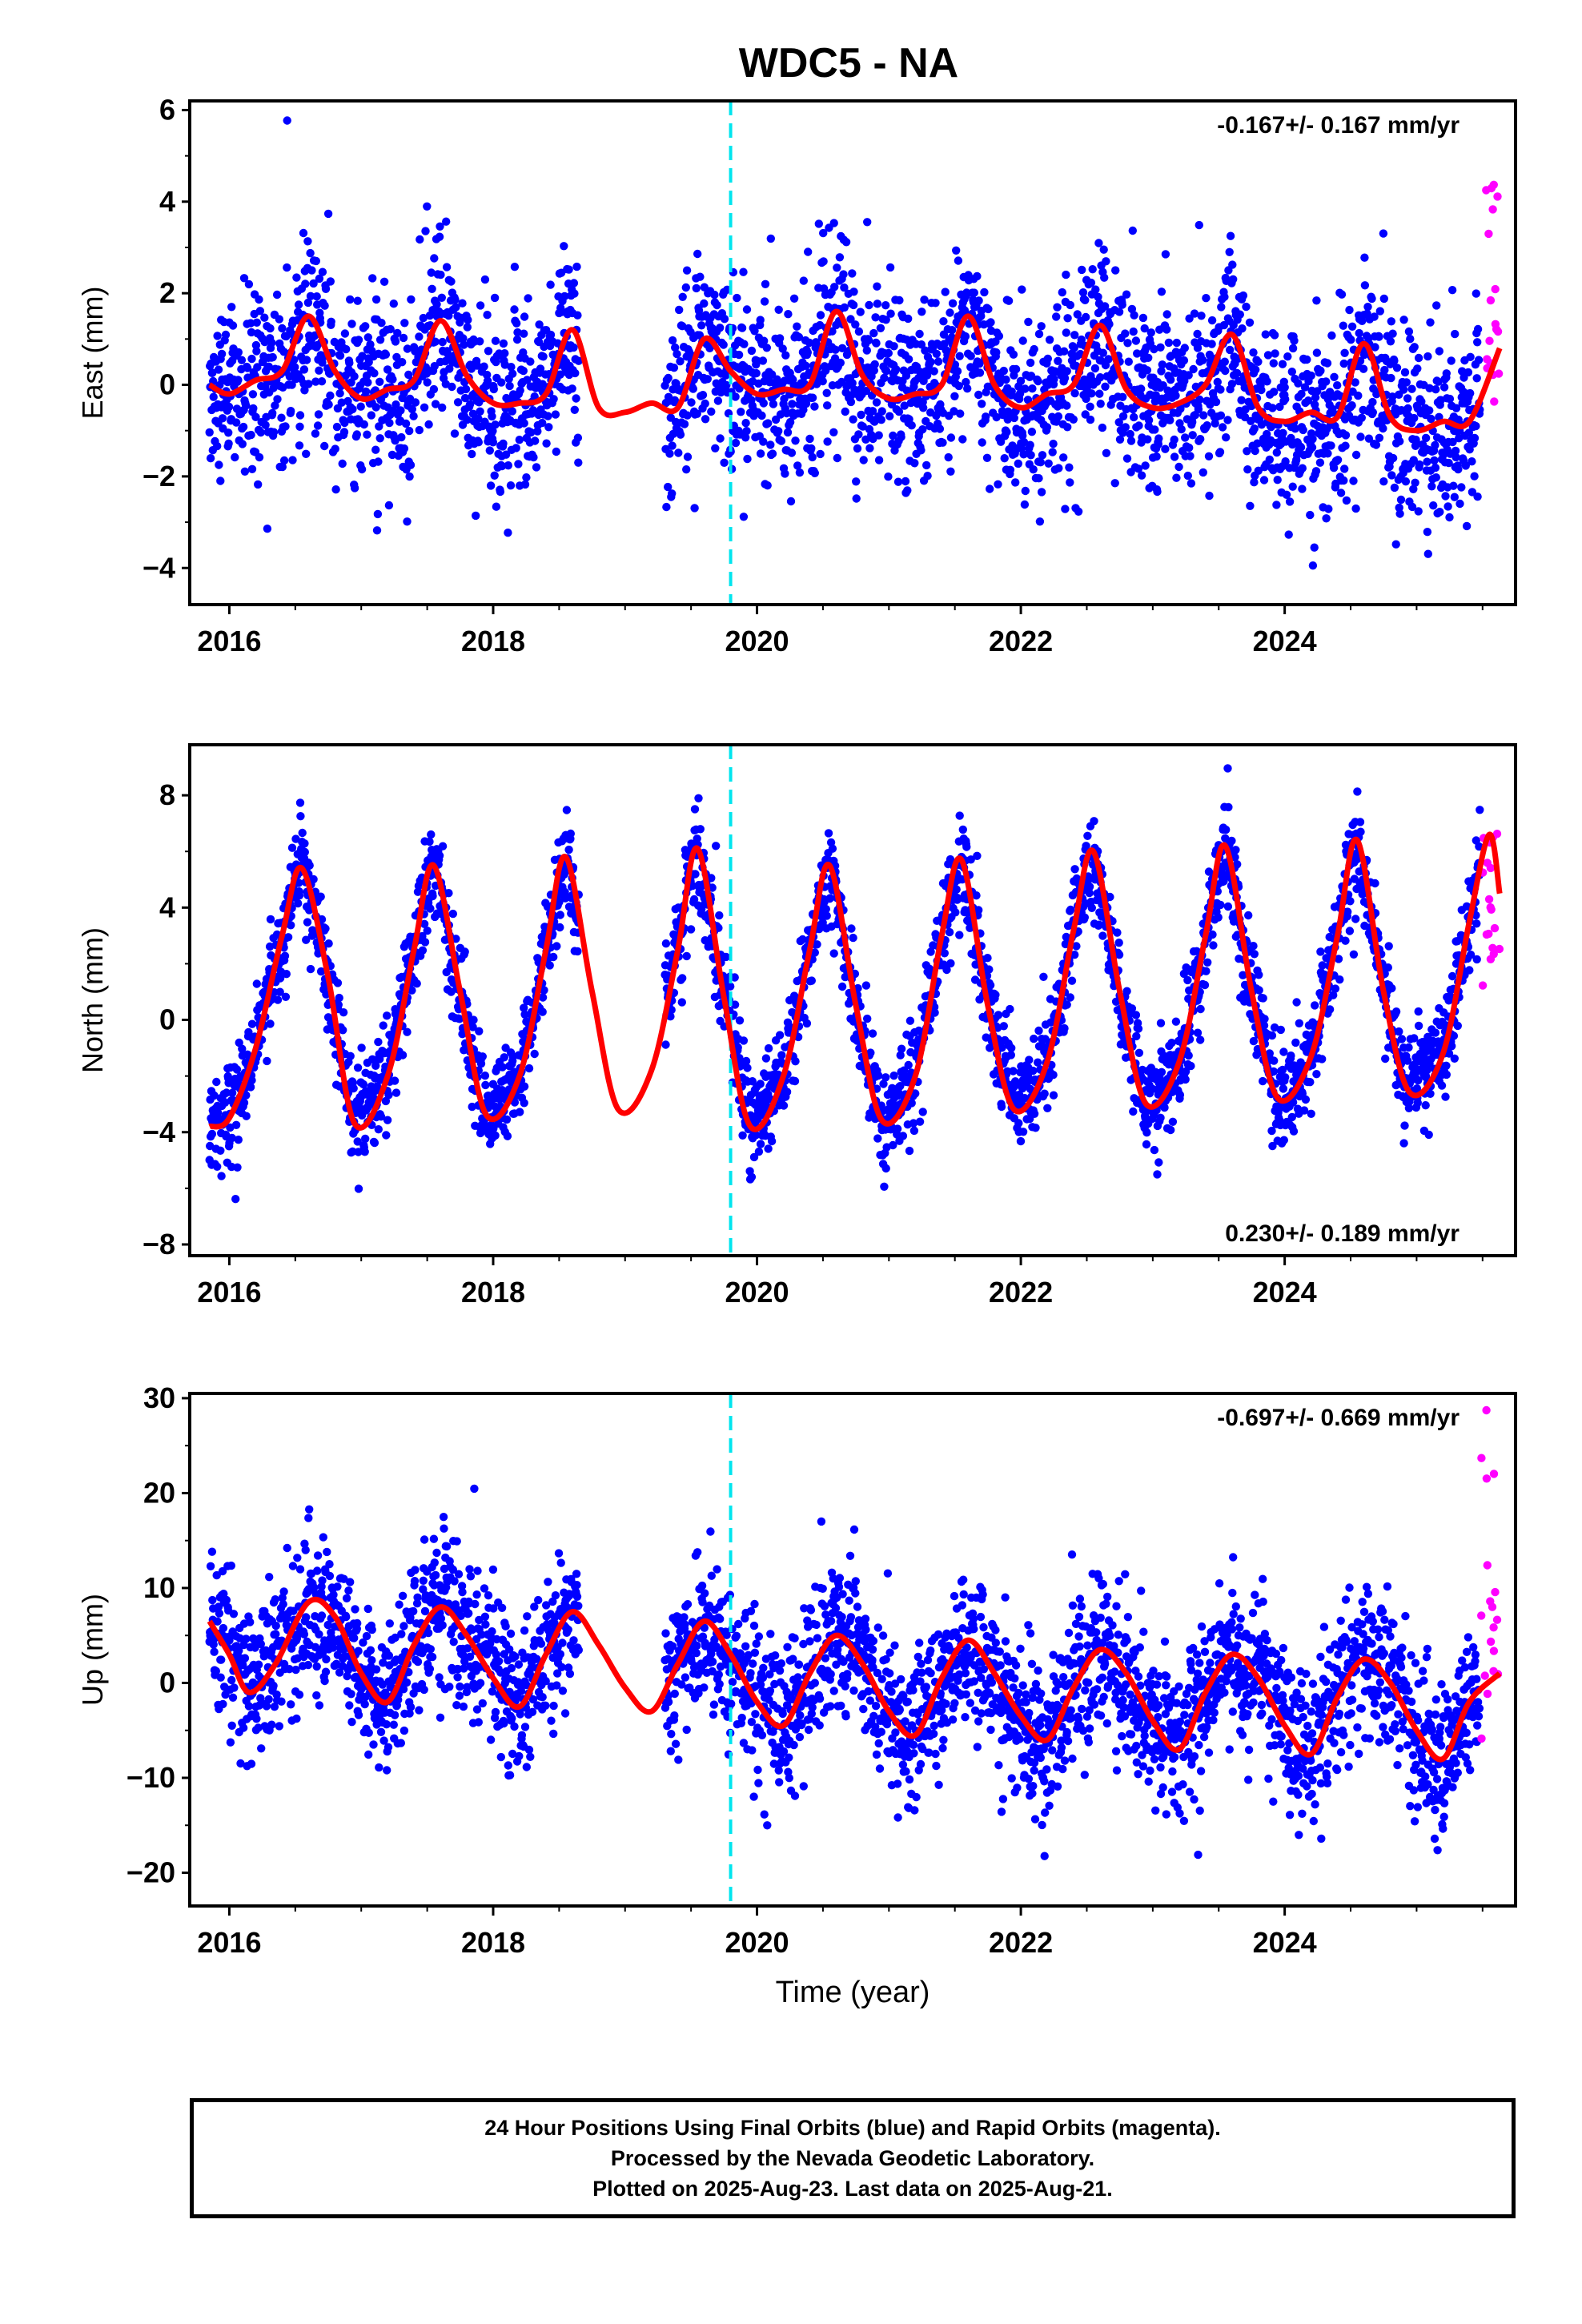  What do you see at coordinates (493, 641) in the screenshot?
I see `x-tick-label: 2018` at bounding box center [493, 641].